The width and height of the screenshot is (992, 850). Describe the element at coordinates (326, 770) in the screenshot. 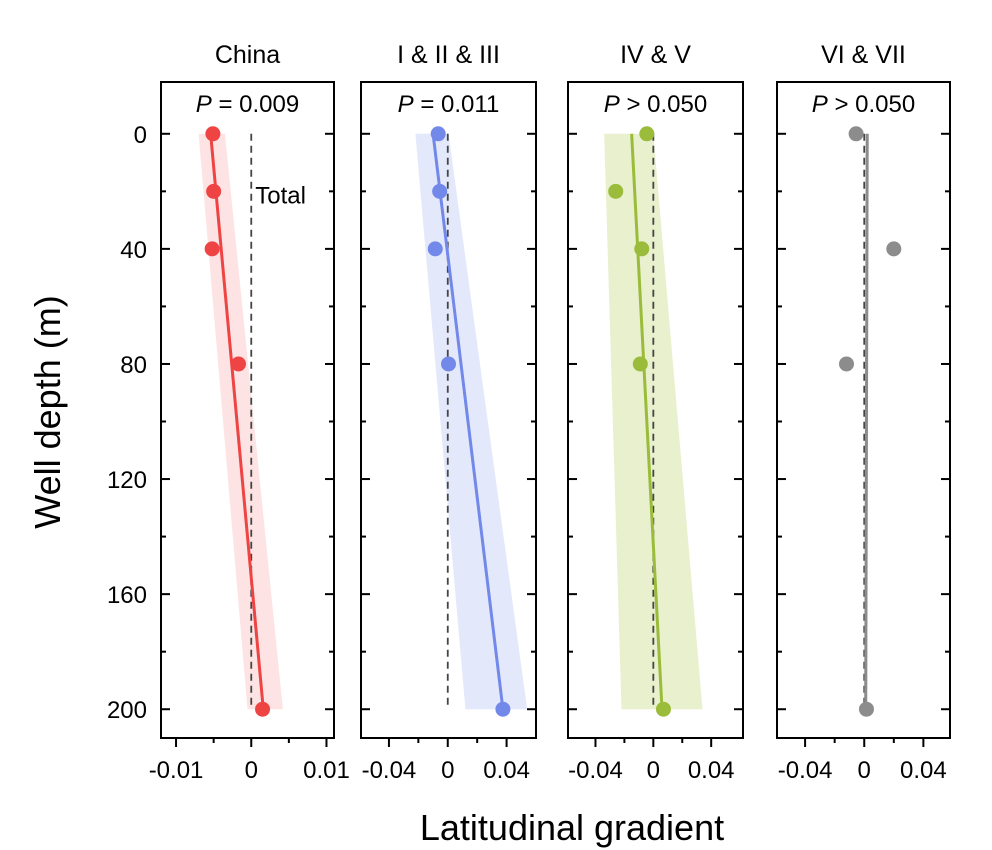

I see `x-tick-label: 0.01` at that location.